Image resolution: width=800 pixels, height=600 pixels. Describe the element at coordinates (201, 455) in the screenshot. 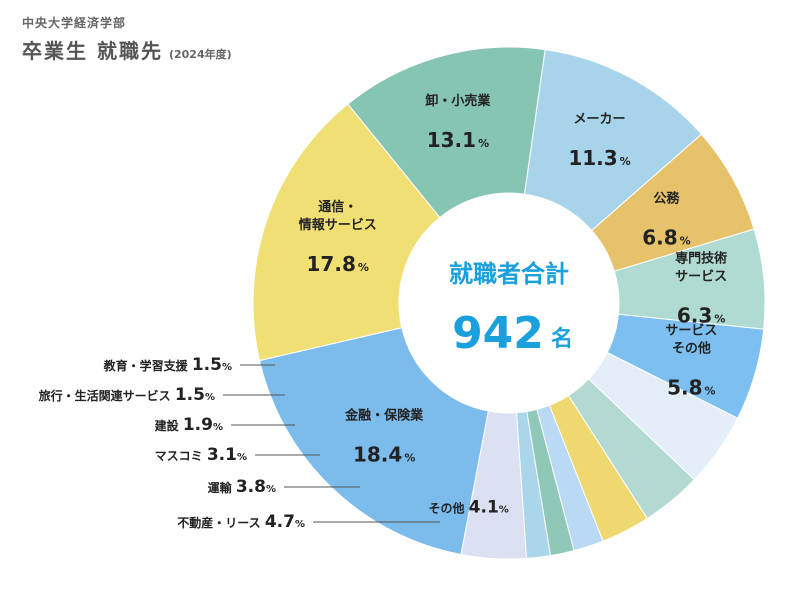

I see `slice-label: マスコミ 3.1%` at that location.